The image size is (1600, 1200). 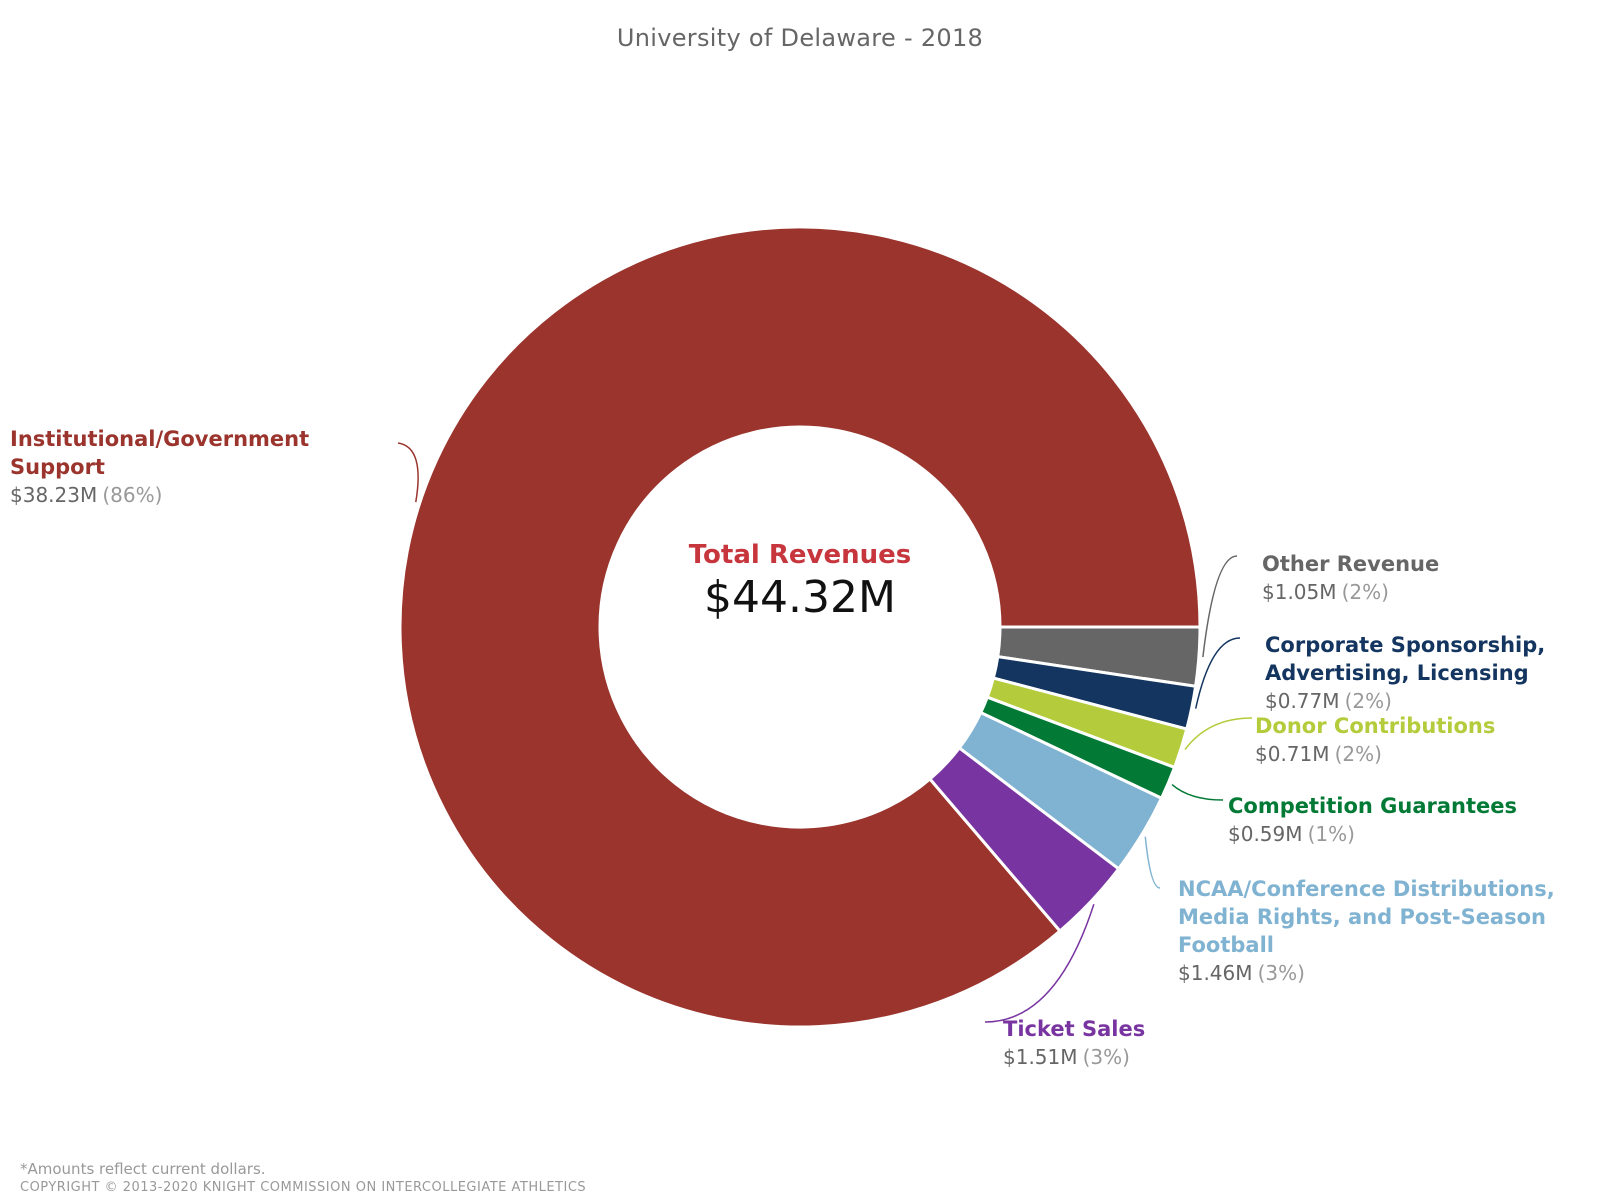 I want to click on connector-corporate-sponsorship, so click(x=1217, y=673).